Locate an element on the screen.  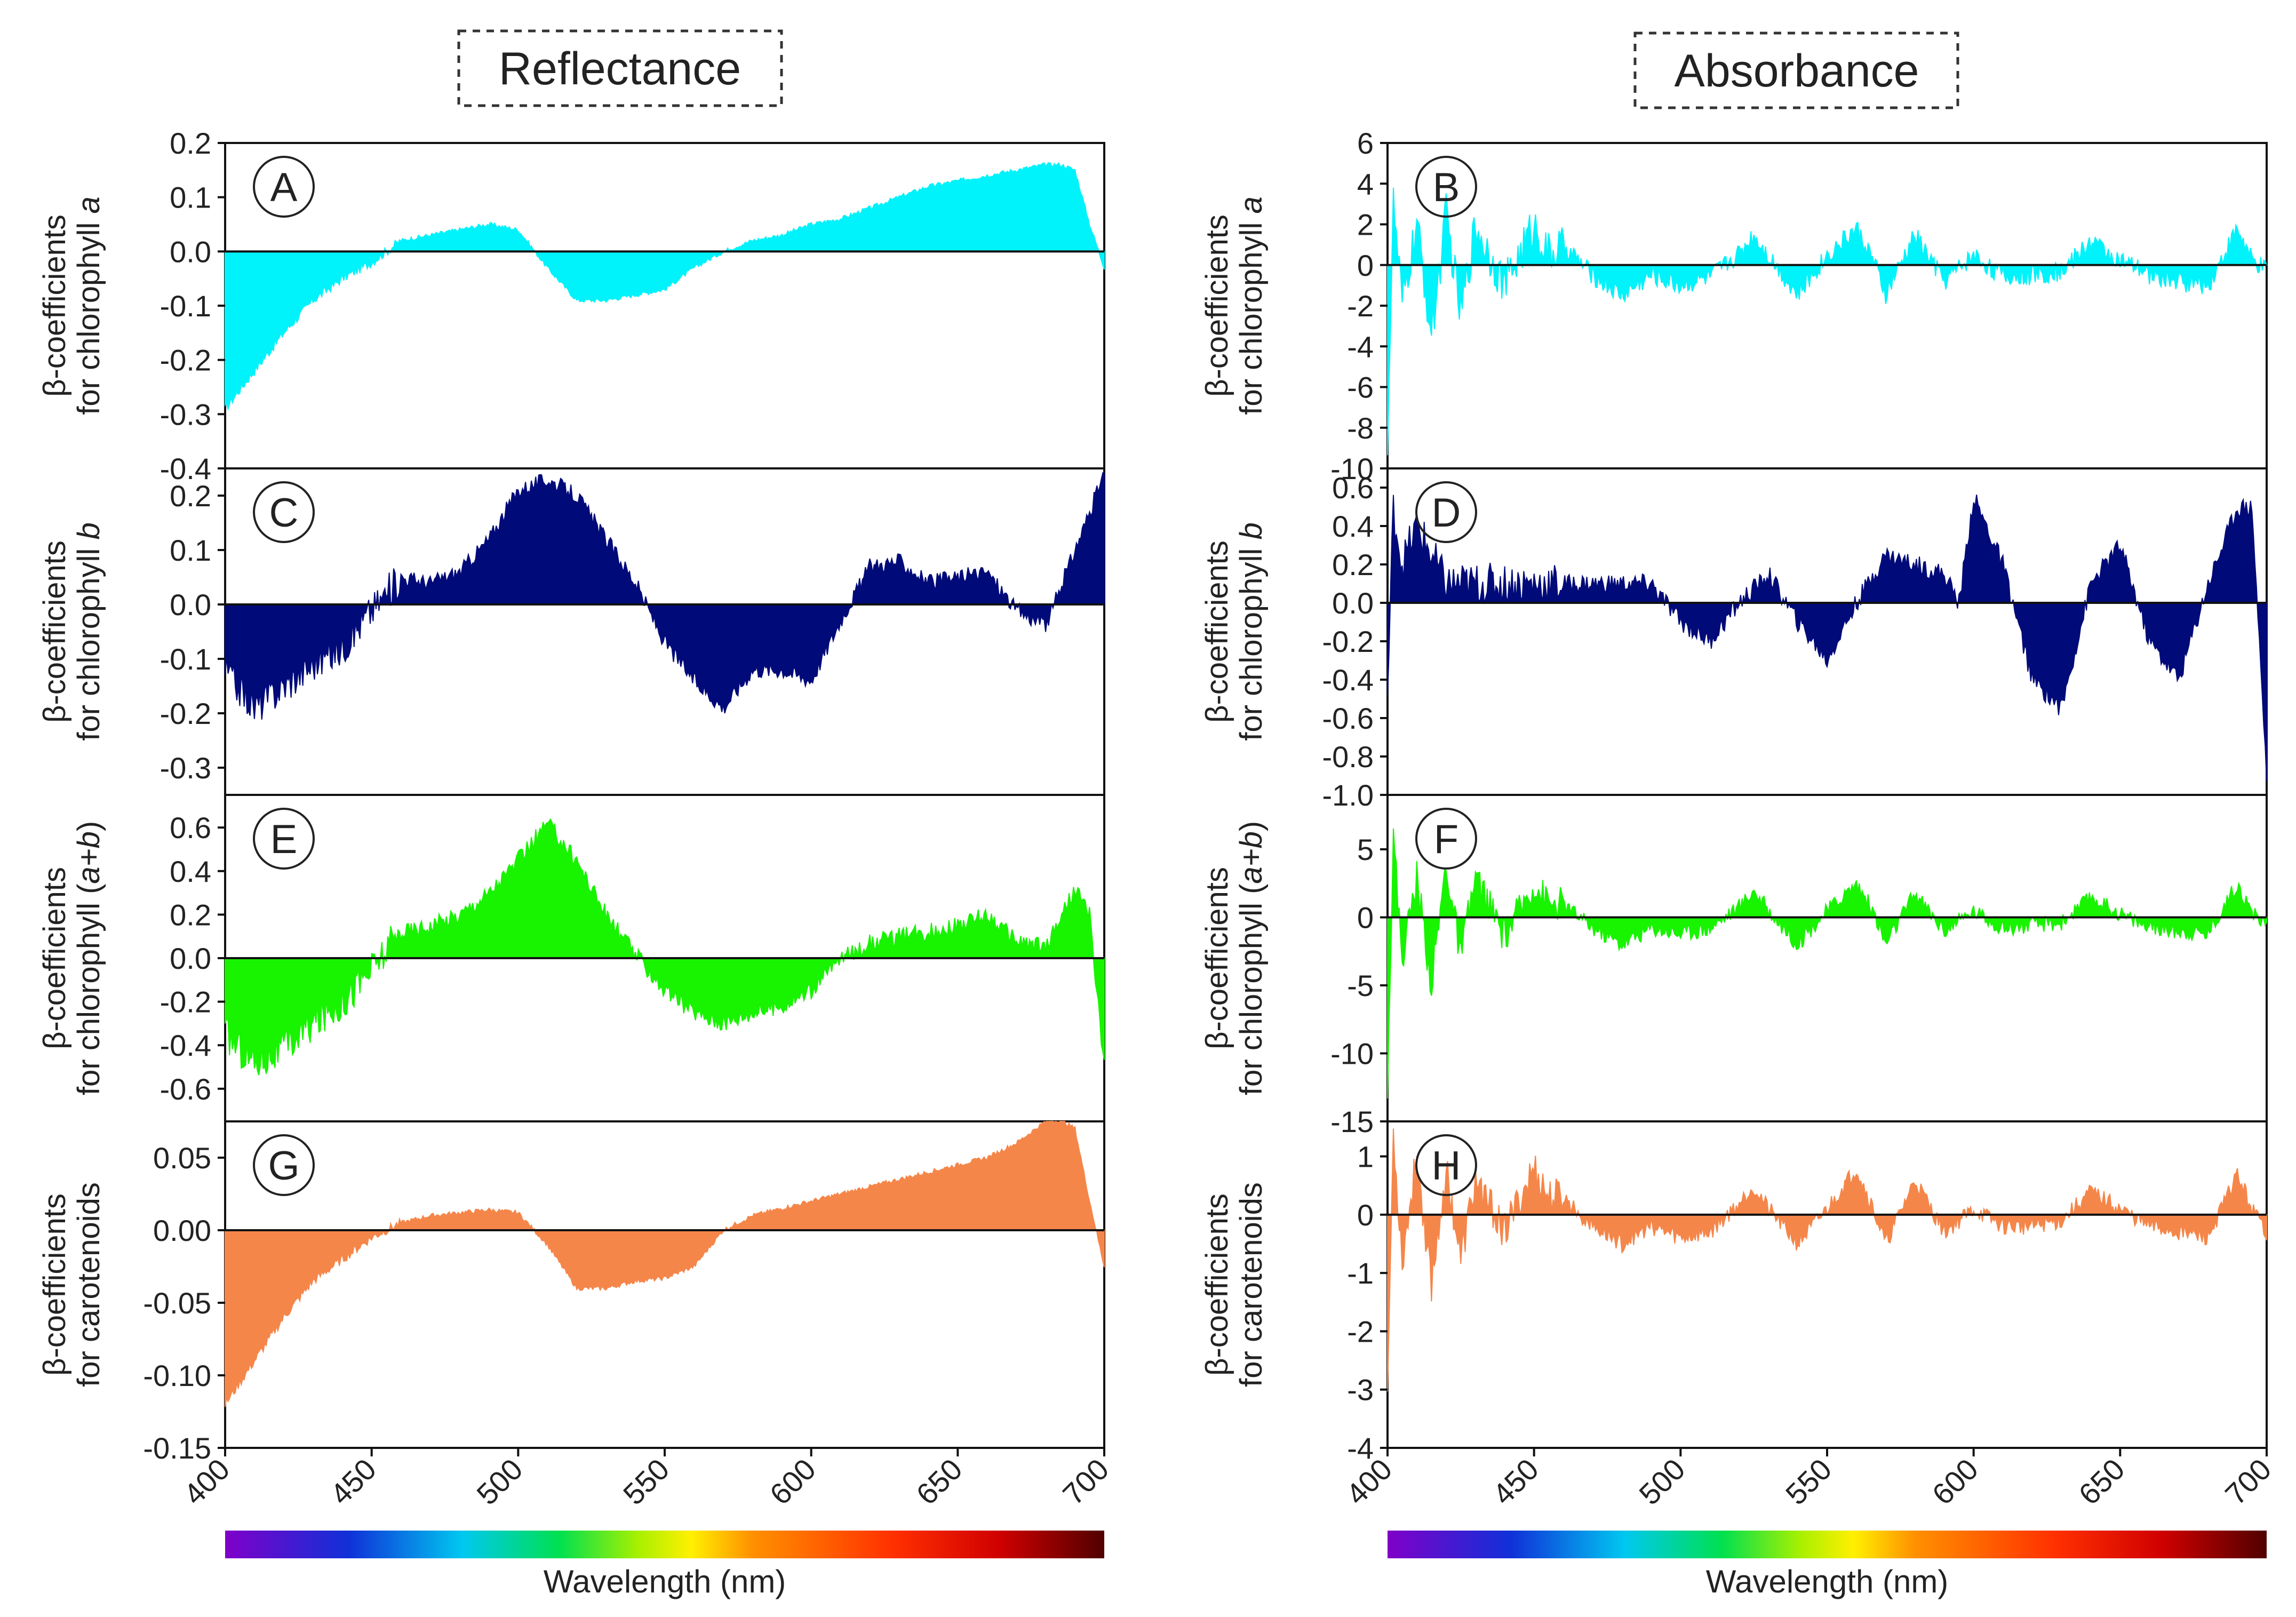
x-axis-left: 400 450 500 550 600 650 700 is located at coordinates (646, 1479).